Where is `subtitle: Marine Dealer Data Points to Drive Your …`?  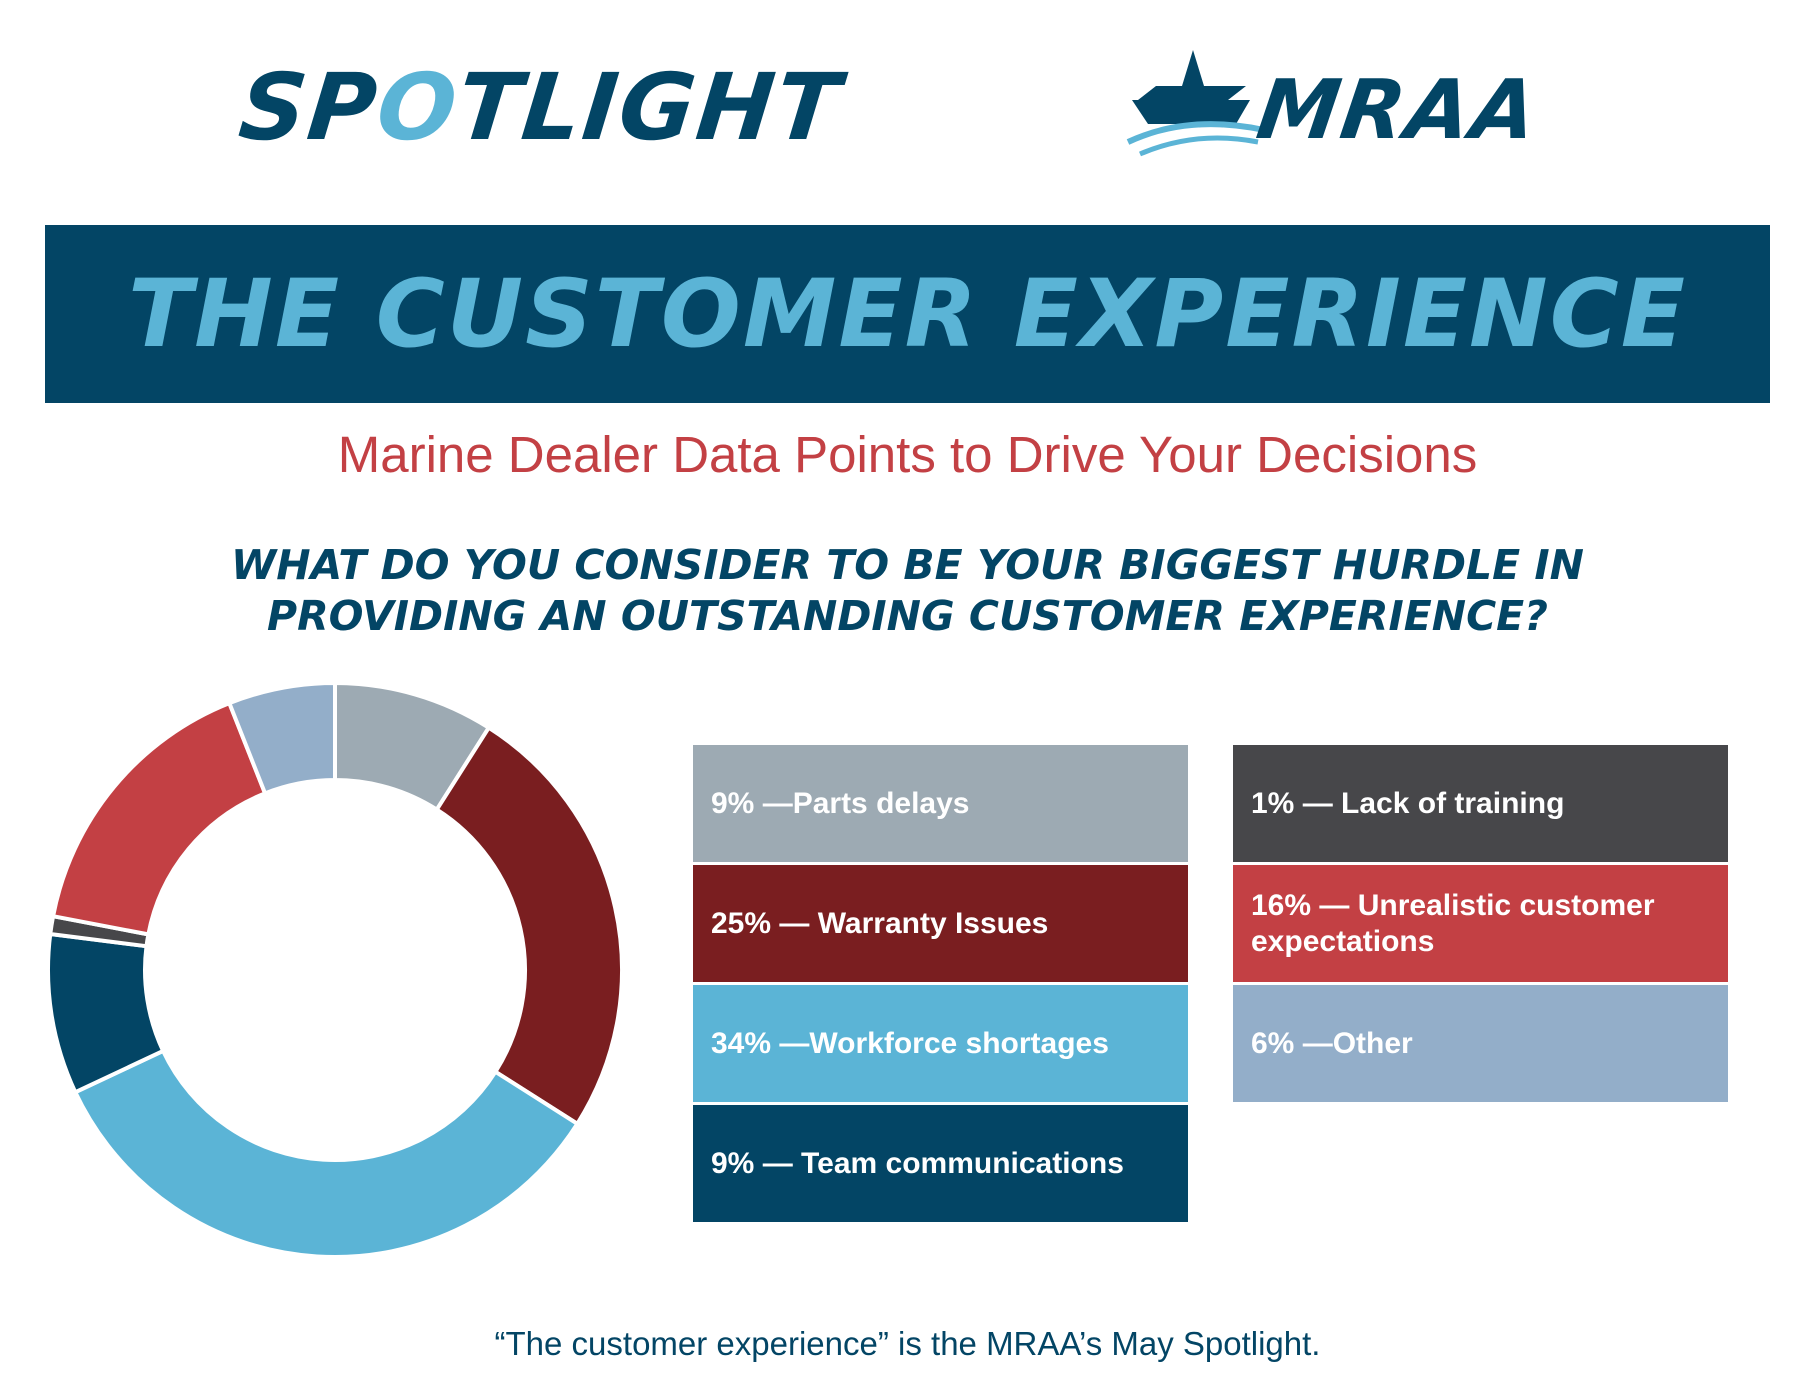 subtitle: Marine Dealer Data Points to Drive Your … is located at coordinates (907, 454).